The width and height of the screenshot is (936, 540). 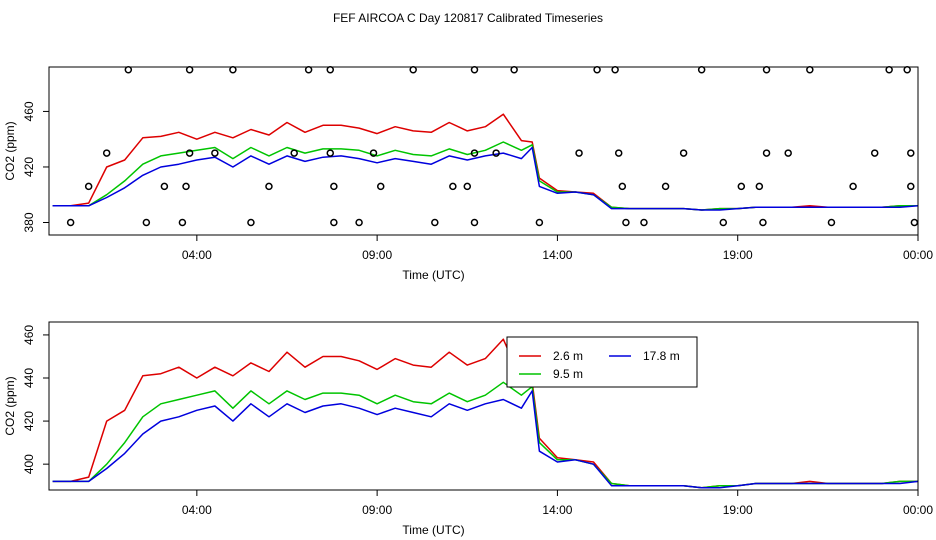 What do you see at coordinates (197, 510) in the screenshot?
I see `bottom-chart-x-tick-label: 04:00` at bounding box center [197, 510].